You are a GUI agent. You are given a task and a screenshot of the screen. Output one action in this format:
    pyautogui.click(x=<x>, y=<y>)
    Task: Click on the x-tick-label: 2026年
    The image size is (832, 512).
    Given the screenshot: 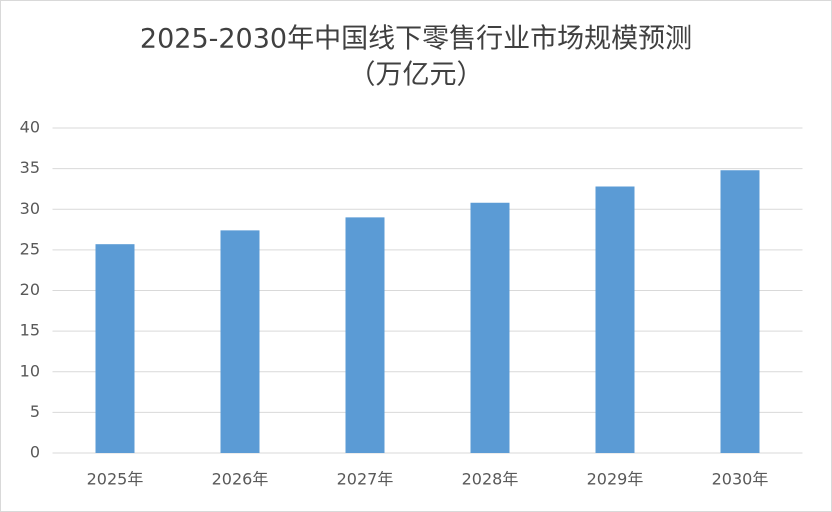 What is the action you would take?
    pyautogui.click(x=240, y=479)
    